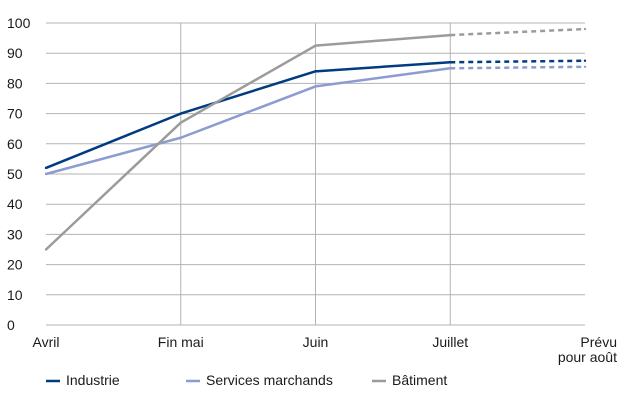 The width and height of the screenshot is (621, 396). I want to click on y-tick-label: 20, so click(15, 265).